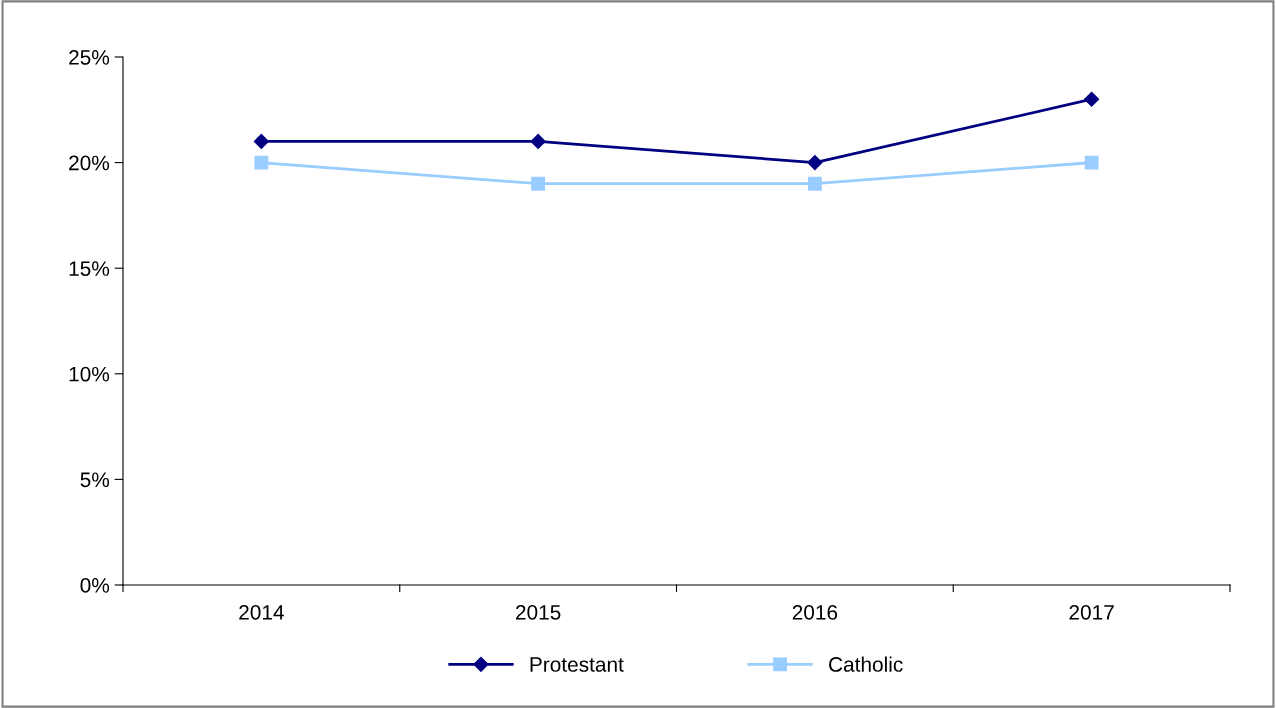  I want to click on x-tick-label: 2017, so click(1091, 612).